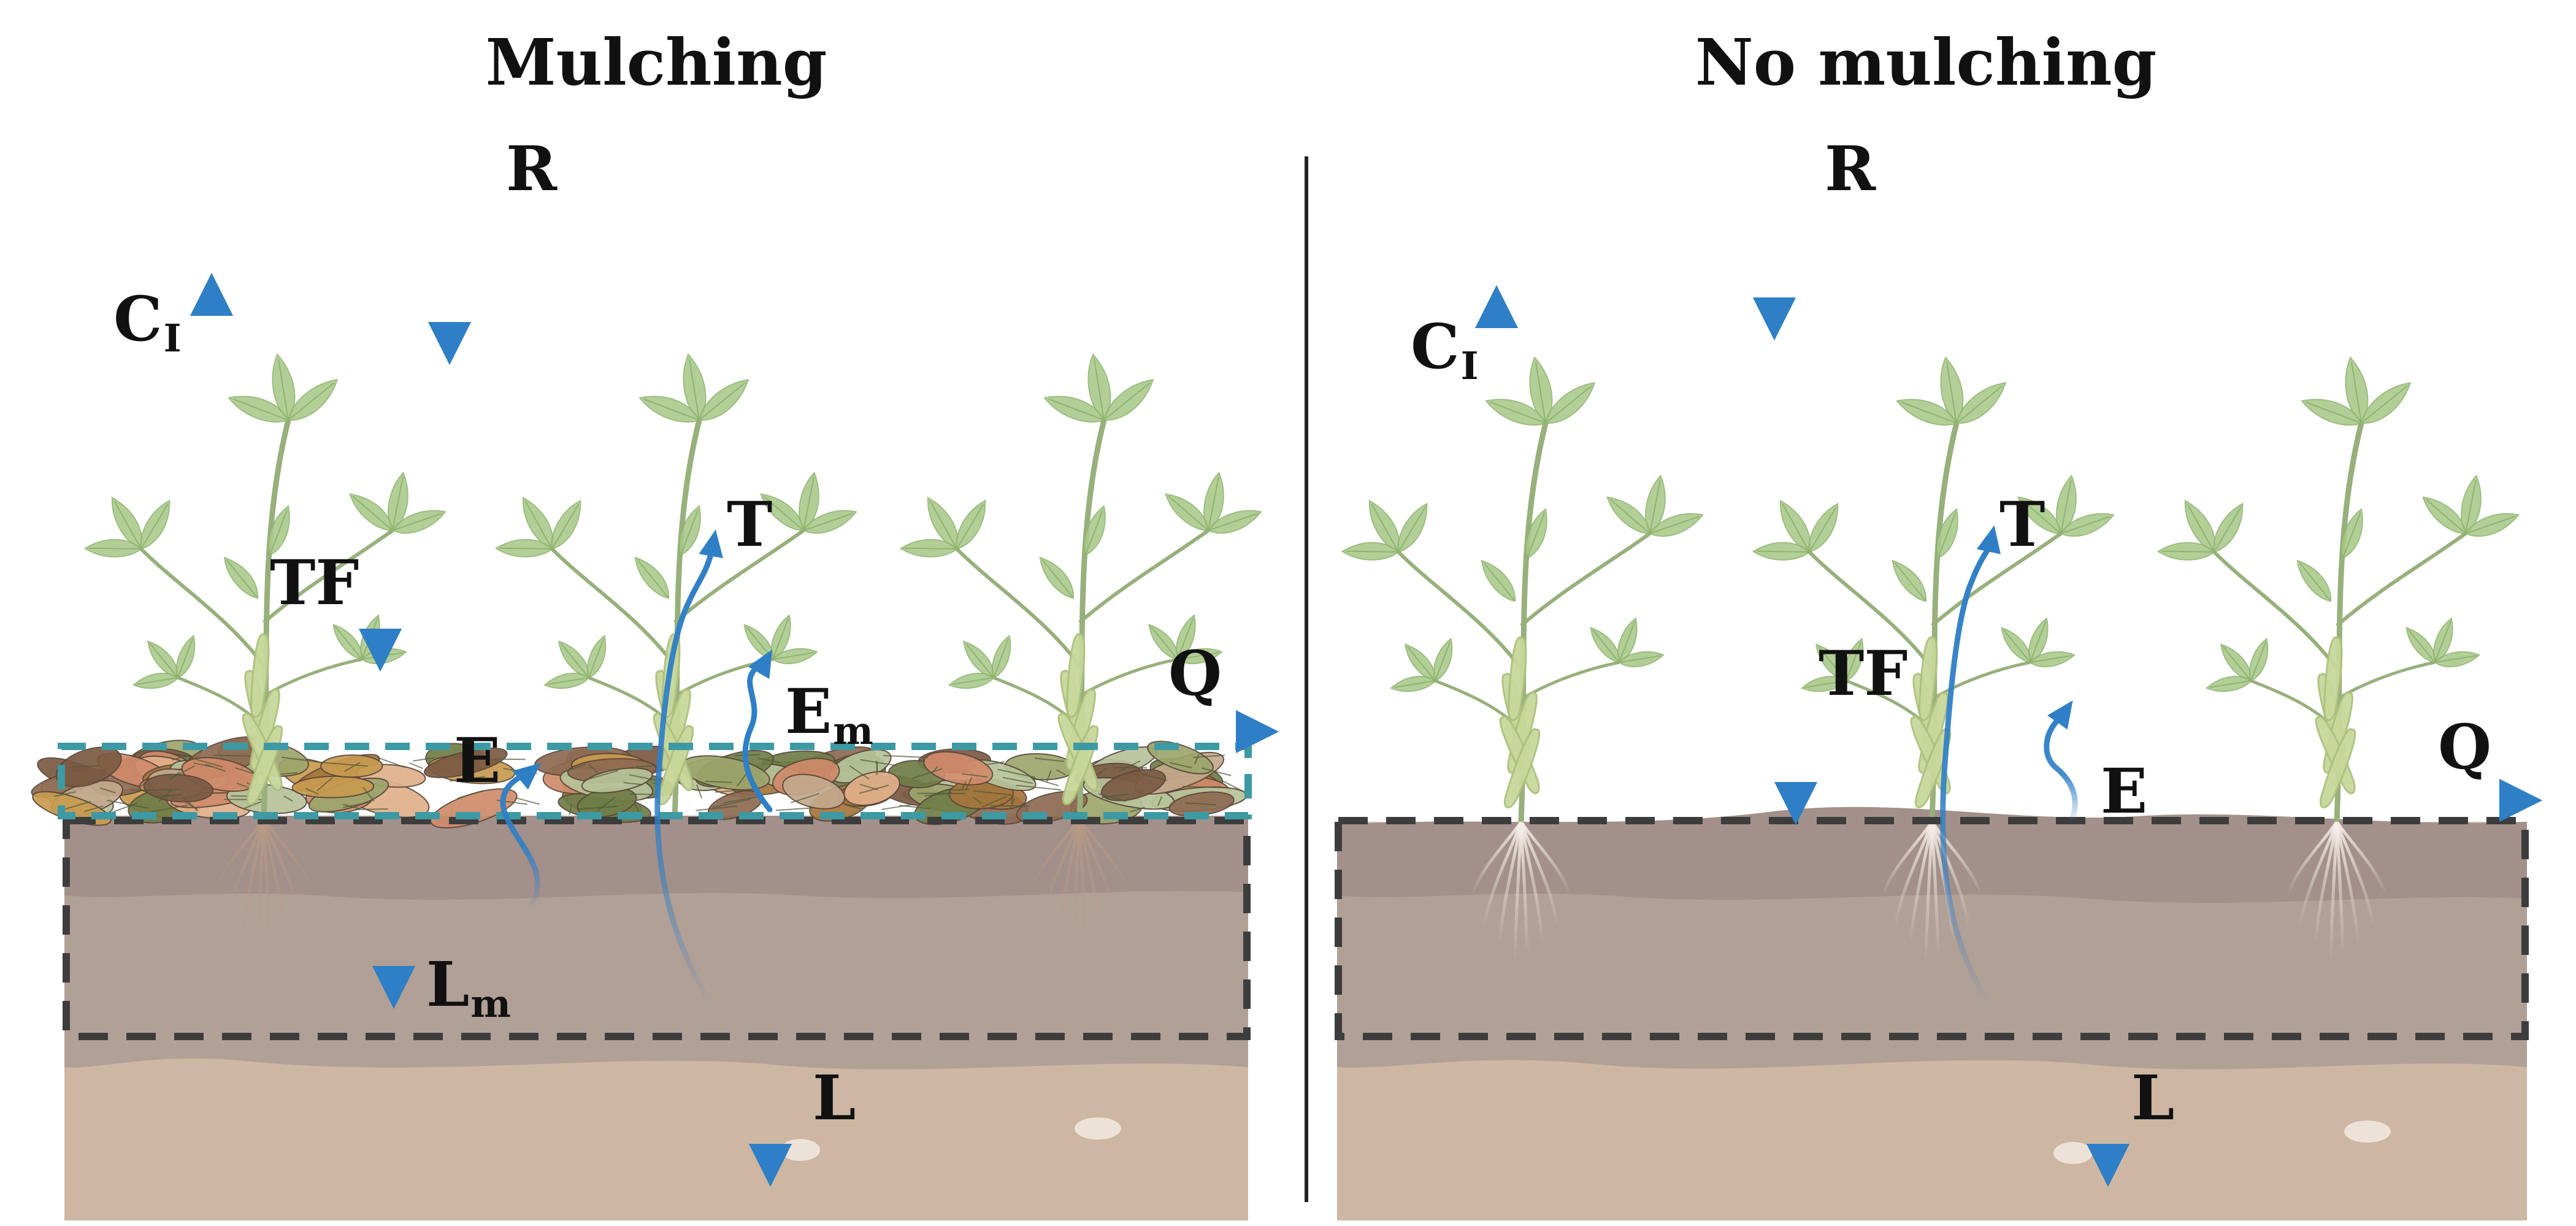  Describe the element at coordinates (808, 711) in the screenshot. I see `em-main: E` at that location.